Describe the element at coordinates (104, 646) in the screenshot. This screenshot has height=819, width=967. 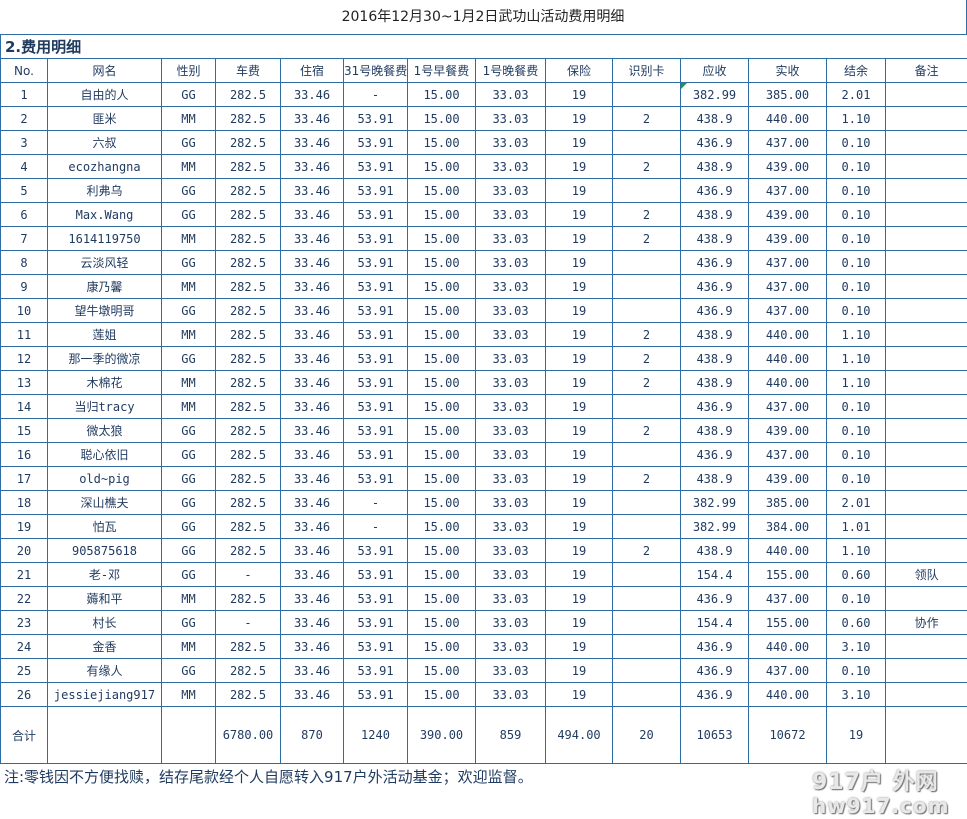
I see `cell-name: 金香` at that location.